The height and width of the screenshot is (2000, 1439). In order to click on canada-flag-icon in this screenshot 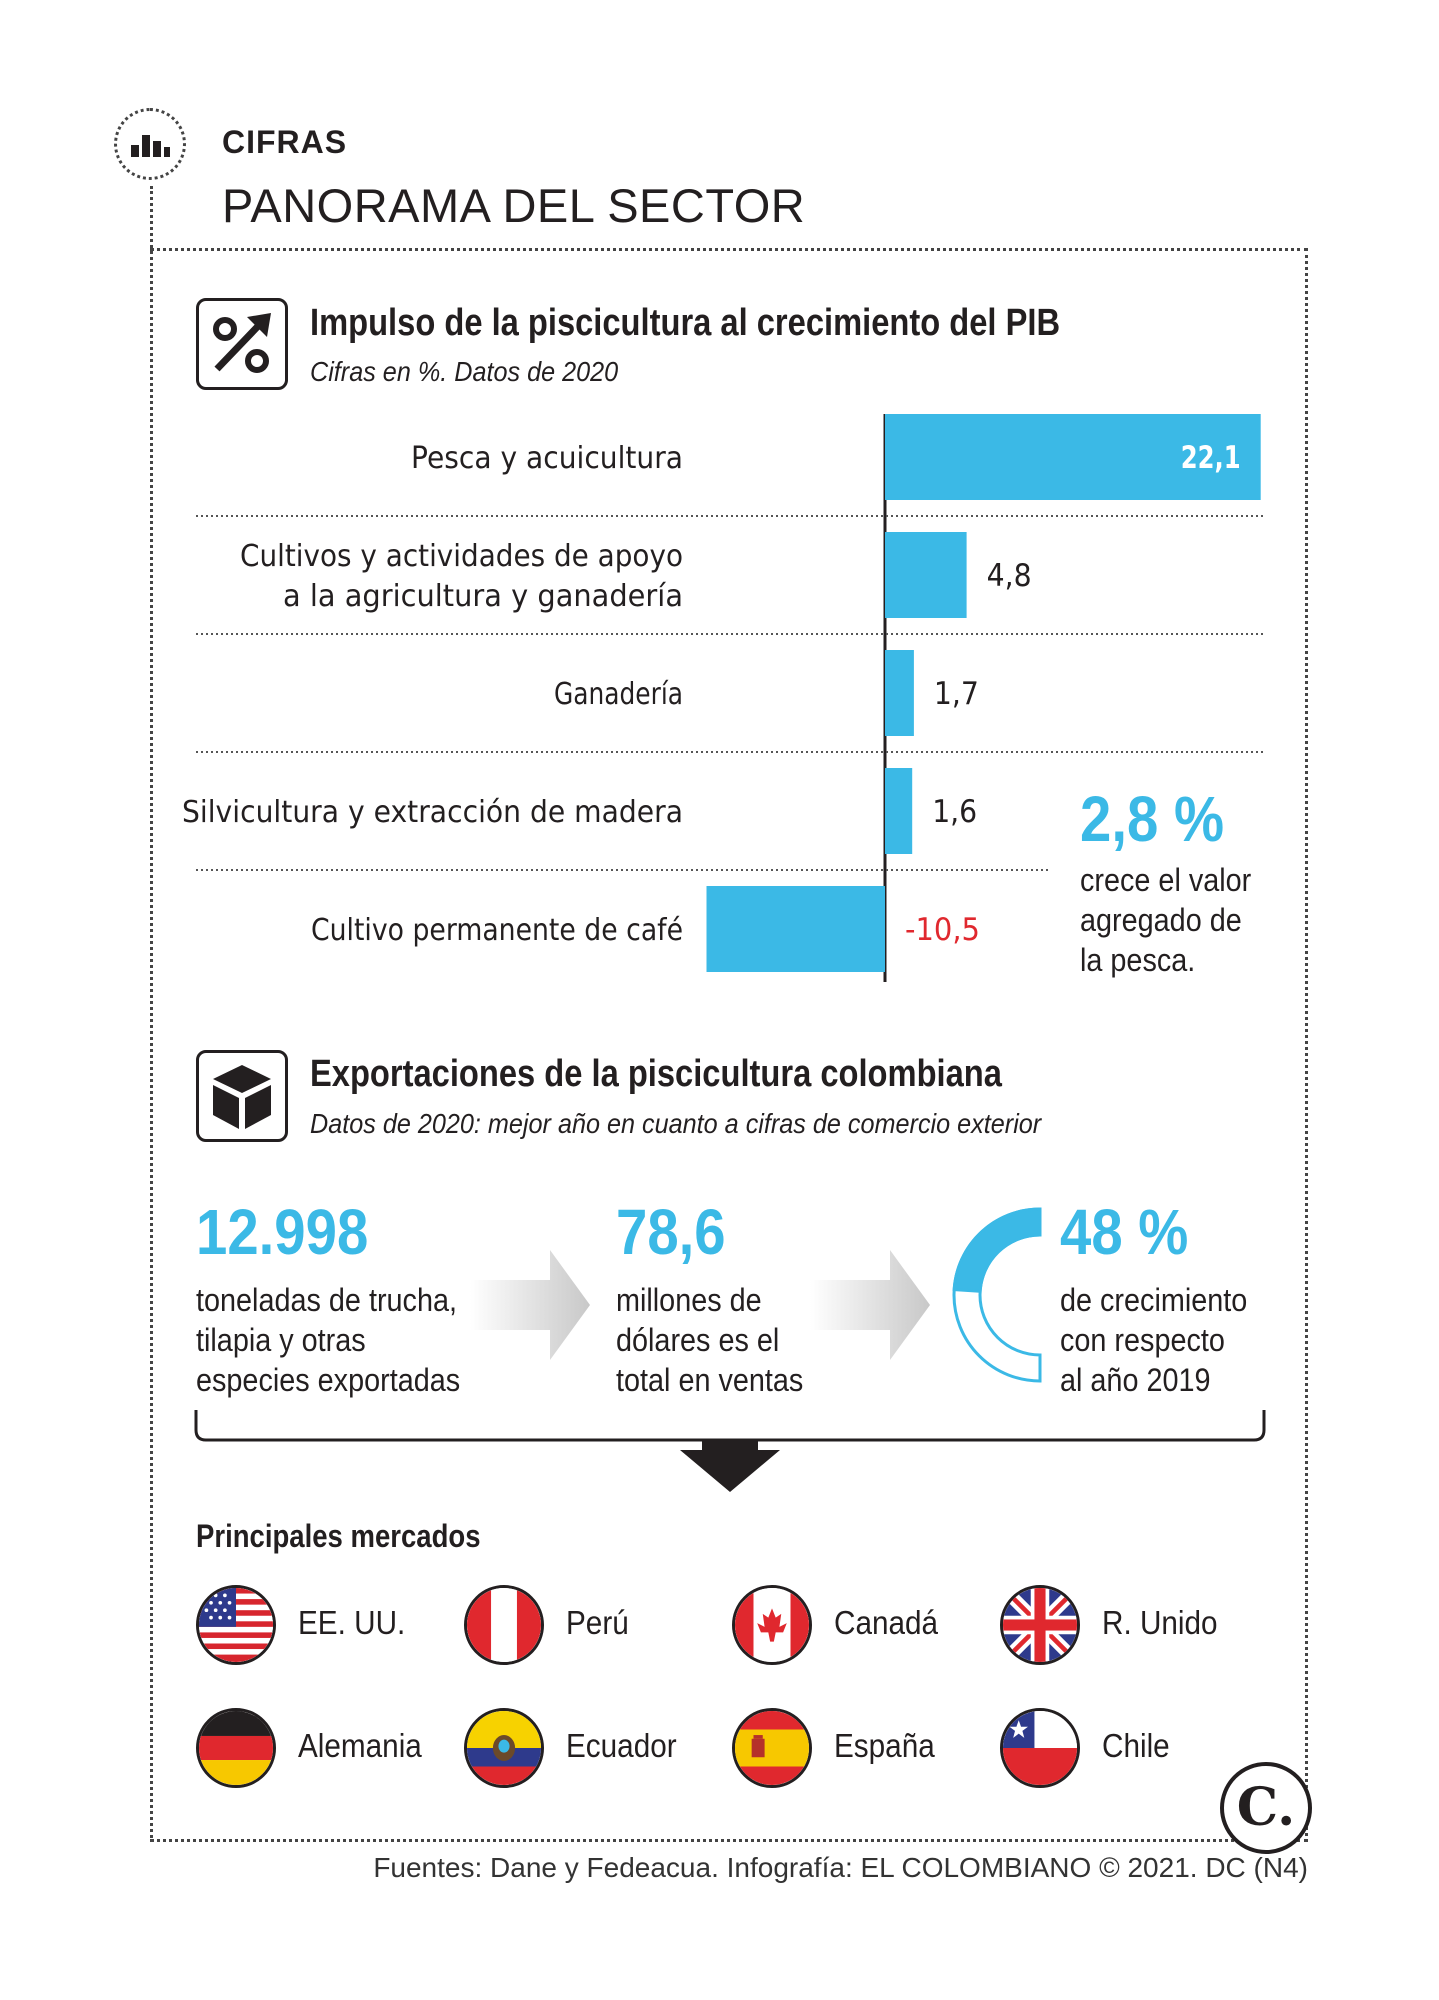, I will do `click(772, 1625)`.